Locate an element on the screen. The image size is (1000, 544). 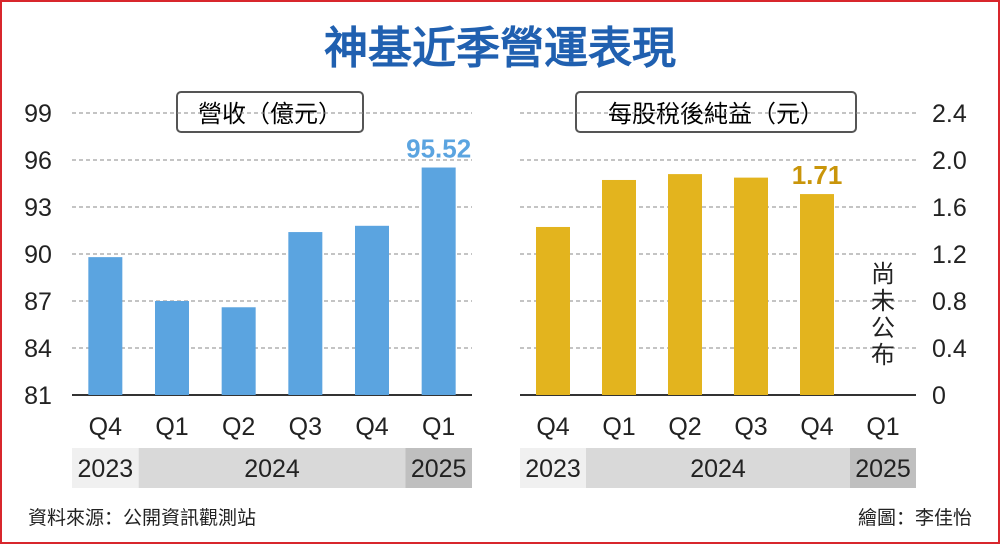
chart-title: 神基近季營運表現 is located at coordinates (500, 48).